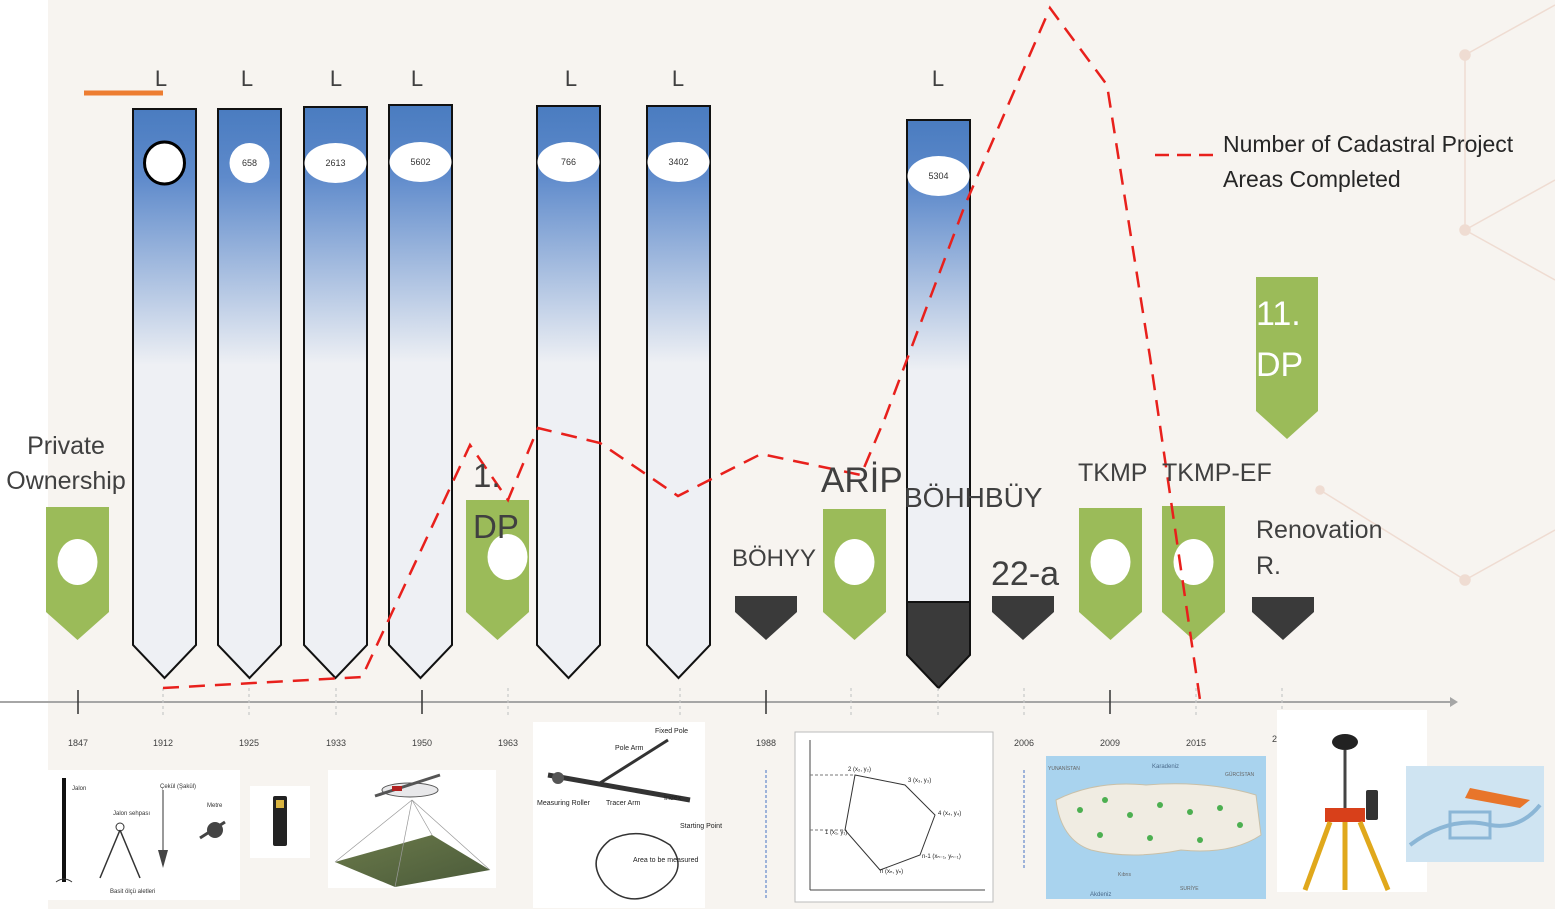 This screenshot has height=914, width=1555. Describe the element at coordinates (487, 475) in the screenshot. I see `first-dp-label-1: 1.` at that location.